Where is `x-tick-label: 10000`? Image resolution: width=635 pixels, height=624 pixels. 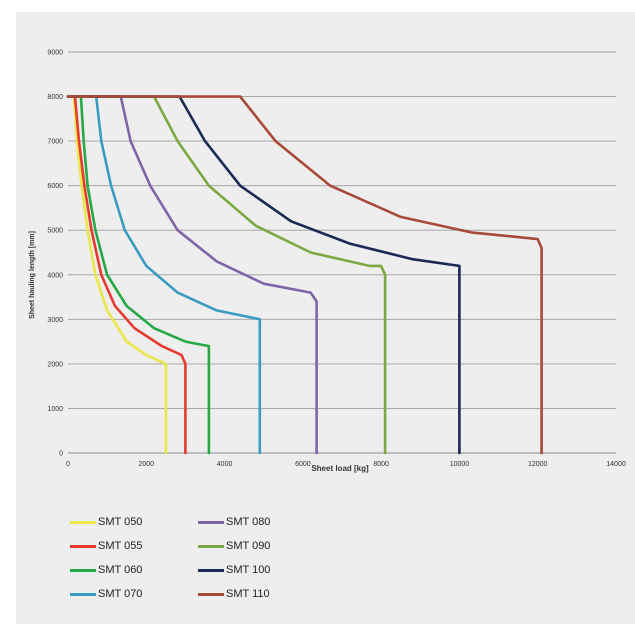 x-tick-label: 10000 is located at coordinates (460, 464).